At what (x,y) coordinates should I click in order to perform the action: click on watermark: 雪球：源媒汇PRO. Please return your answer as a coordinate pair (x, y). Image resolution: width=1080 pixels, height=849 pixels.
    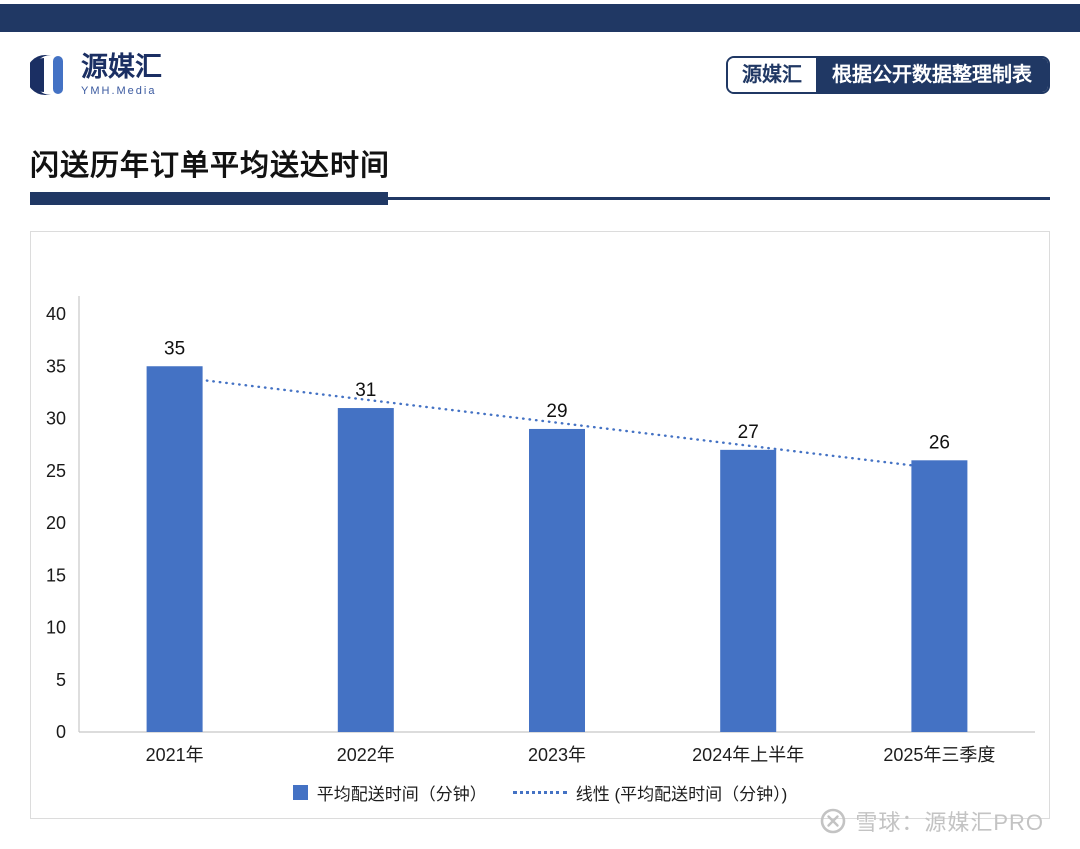
    Looking at the image, I should click on (932, 821).